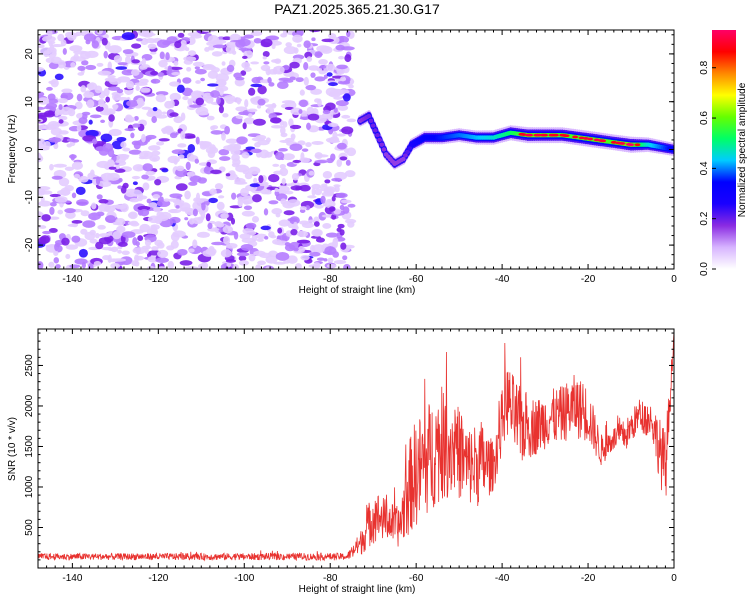  Describe the element at coordinates (674, 578) in the screenshot. I see `x-tick-label: 0` at that location.